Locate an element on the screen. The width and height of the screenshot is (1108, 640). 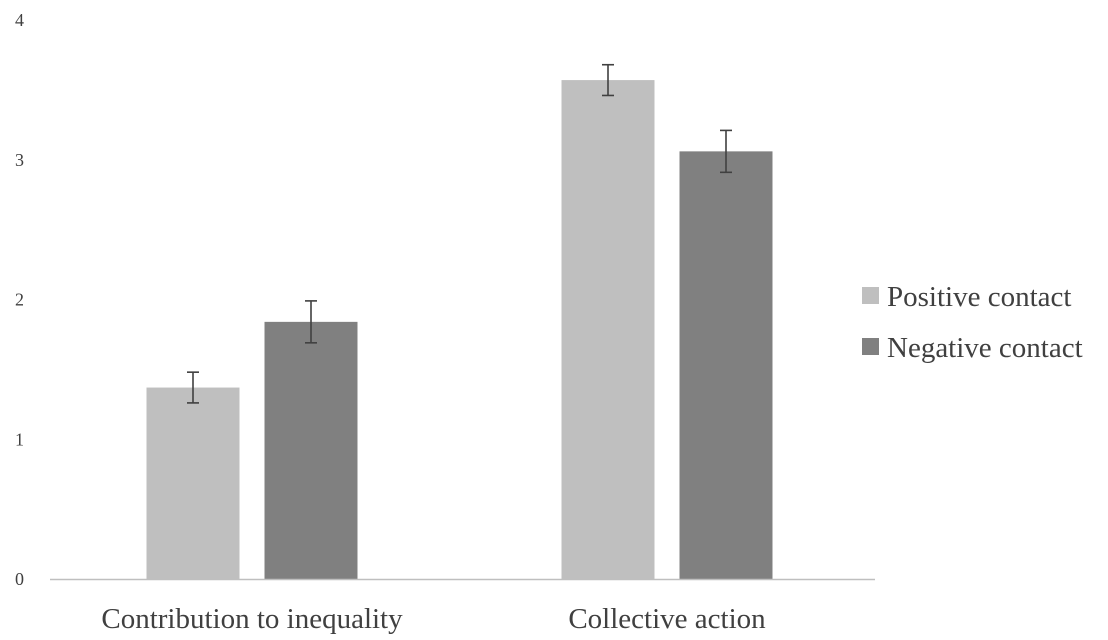
x-category-label: Contribution to inequality is located at coordinates (252, 619).